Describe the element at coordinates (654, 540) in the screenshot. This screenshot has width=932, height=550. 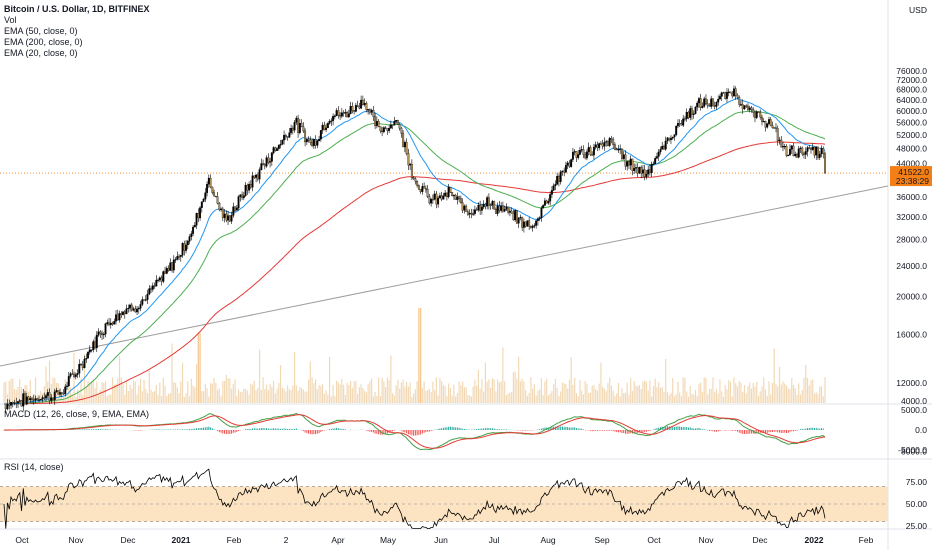
I see `x-tick-label-12: Oct` at that location.